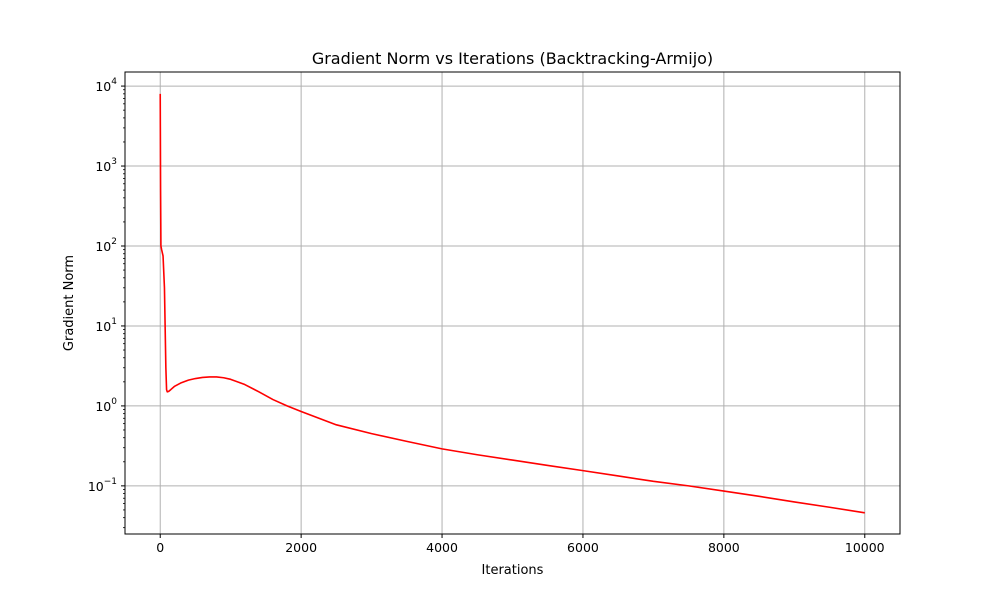 The width and height of the screenshot is (1000, 600). Describe the element at coordinates (114, 402) in the screenshot. I see `y-tick-label-exponent: 0` at that location.